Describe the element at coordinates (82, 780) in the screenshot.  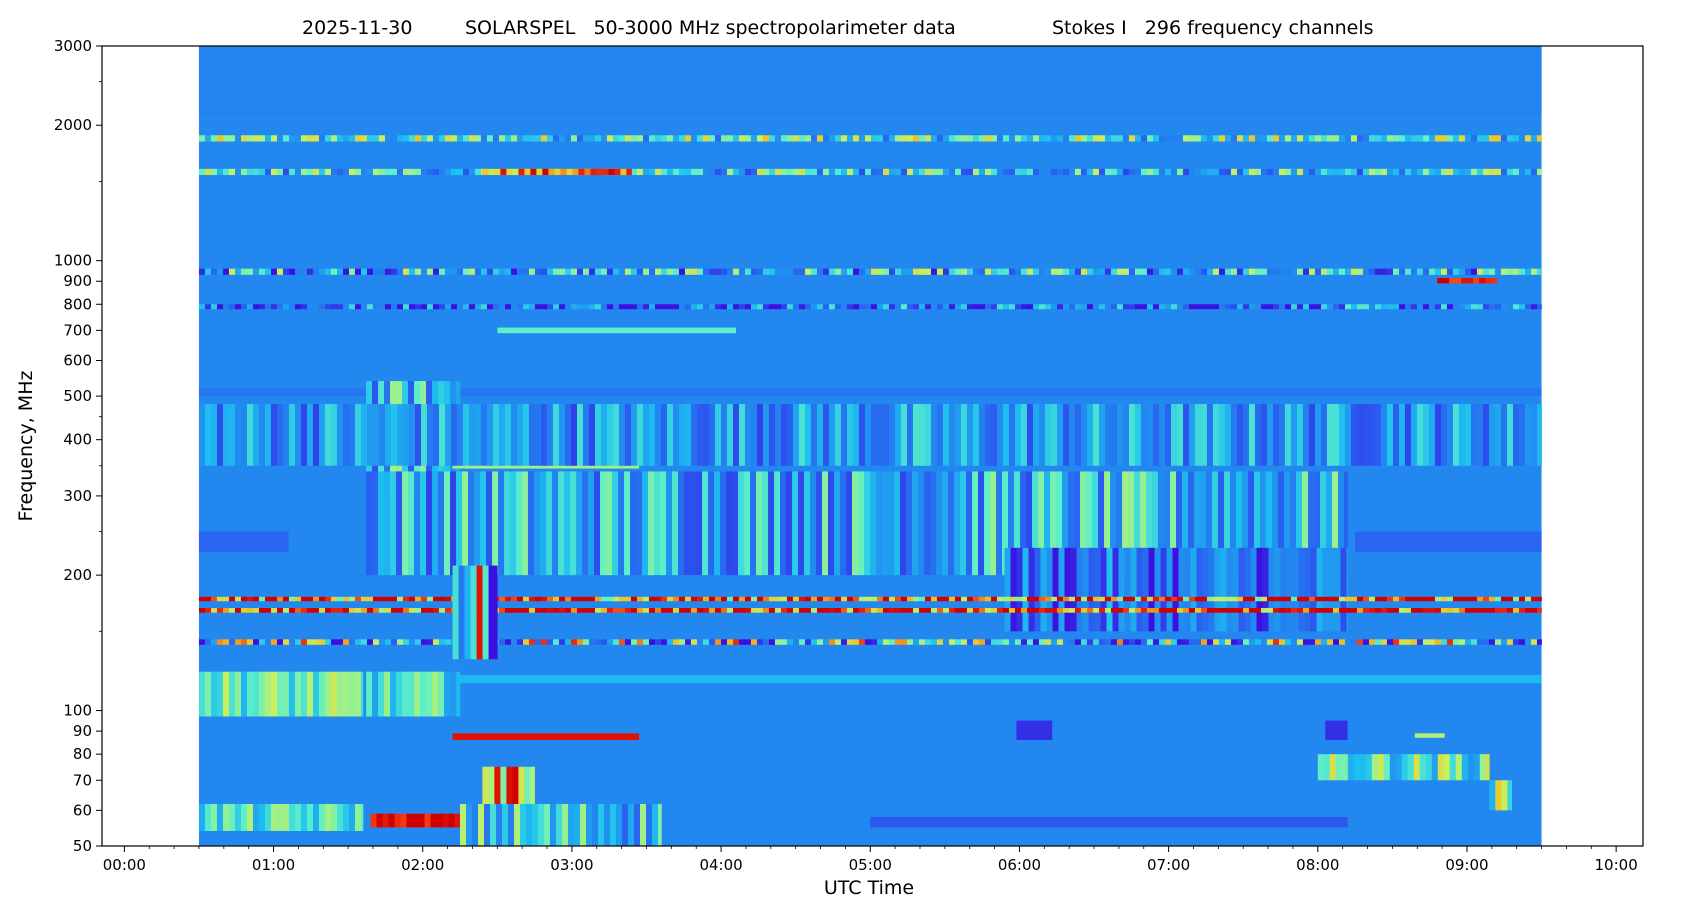
I see `y-tick-label: 70` at that location.